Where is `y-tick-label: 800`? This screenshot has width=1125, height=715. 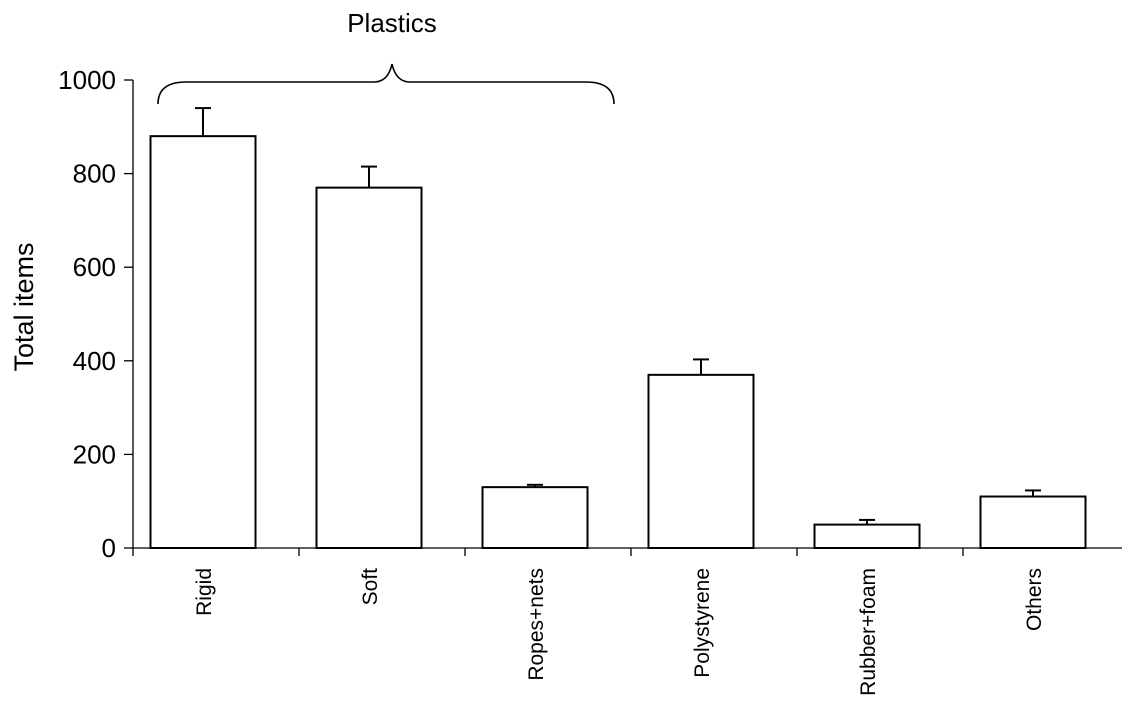
y-tick-label: 800 is located at coordinates (94, 174).